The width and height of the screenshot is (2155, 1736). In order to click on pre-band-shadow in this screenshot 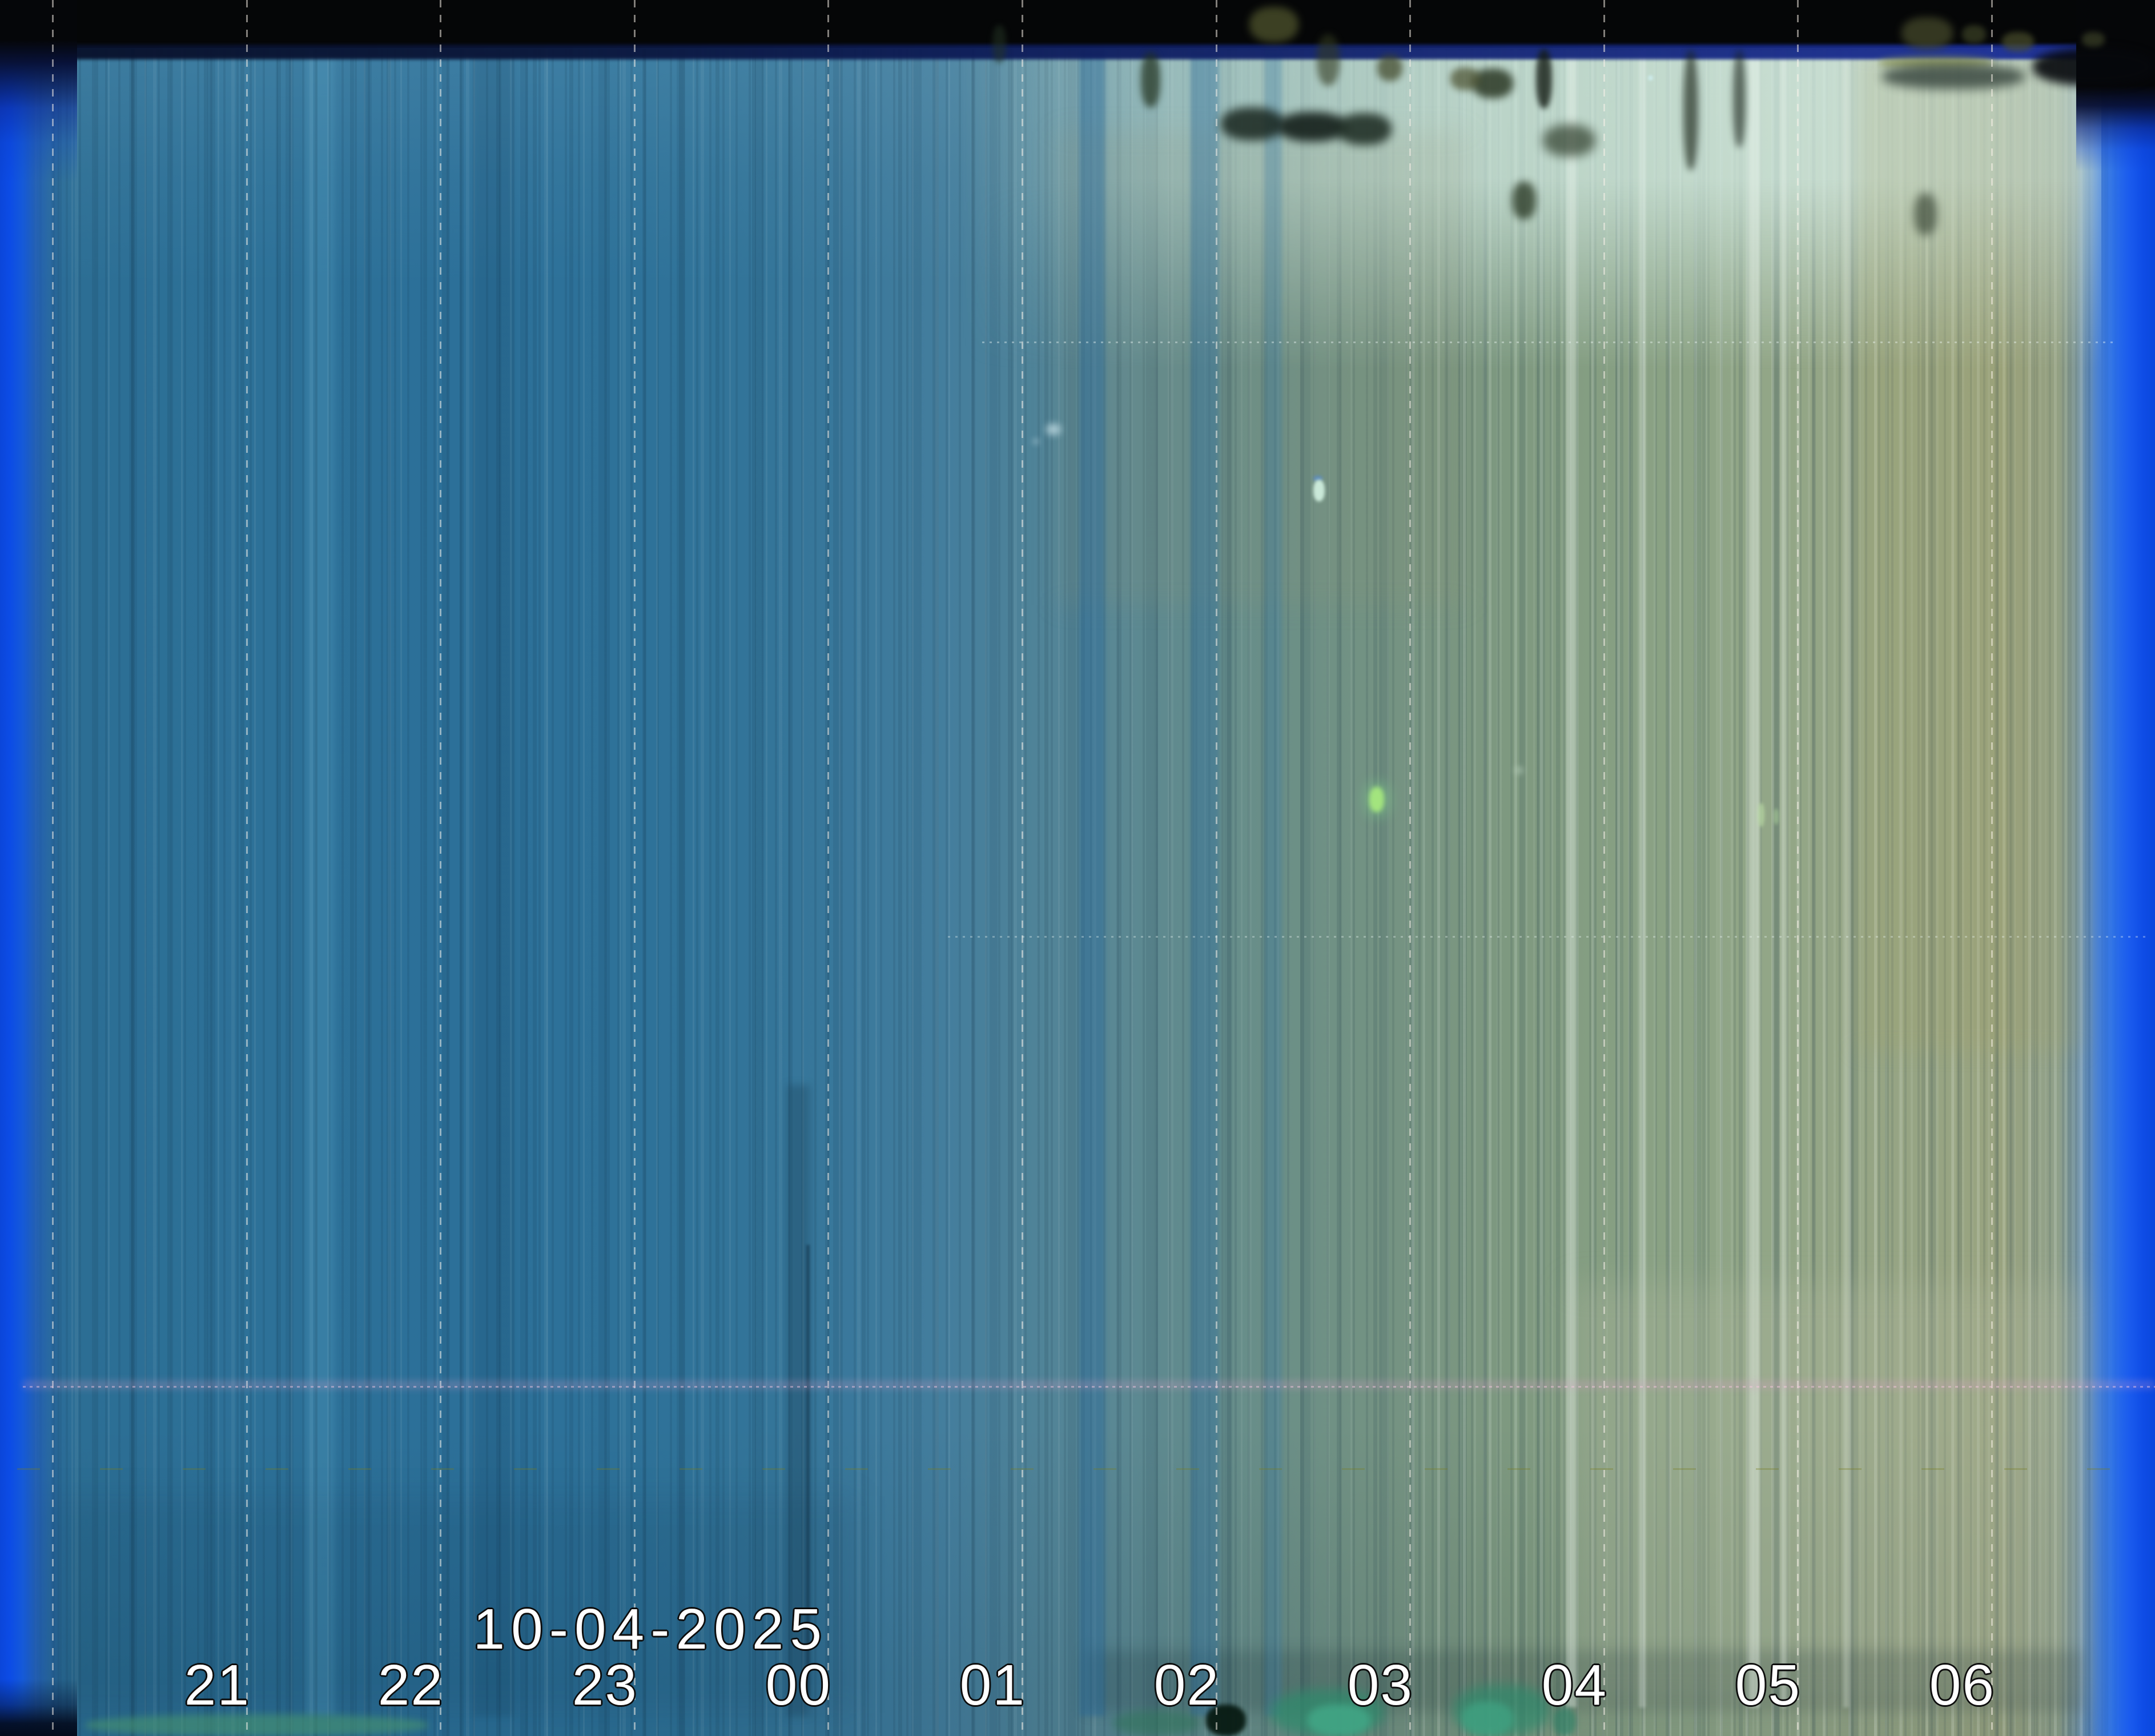, I will do `click(1584, 1681)`.